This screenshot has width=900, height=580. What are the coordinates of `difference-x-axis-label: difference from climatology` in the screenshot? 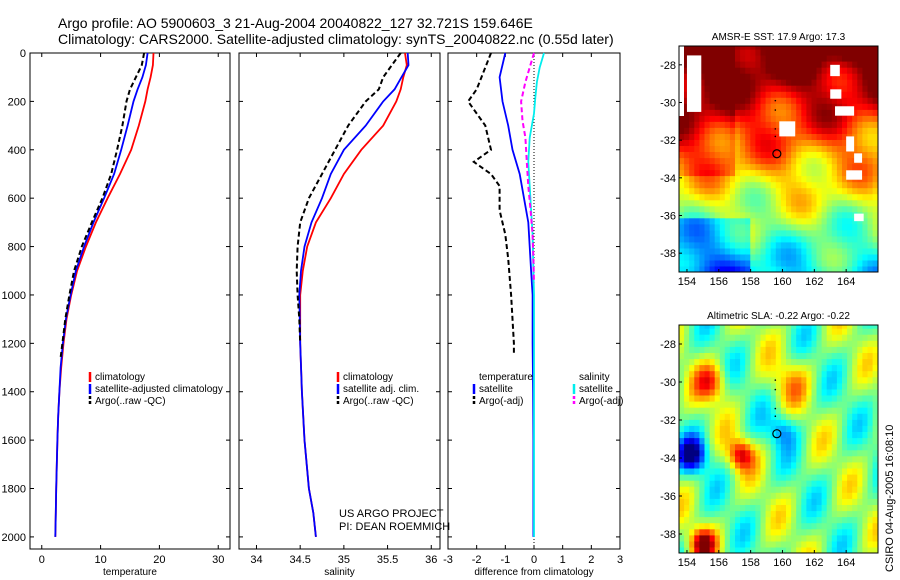 It's located at (533, 572).